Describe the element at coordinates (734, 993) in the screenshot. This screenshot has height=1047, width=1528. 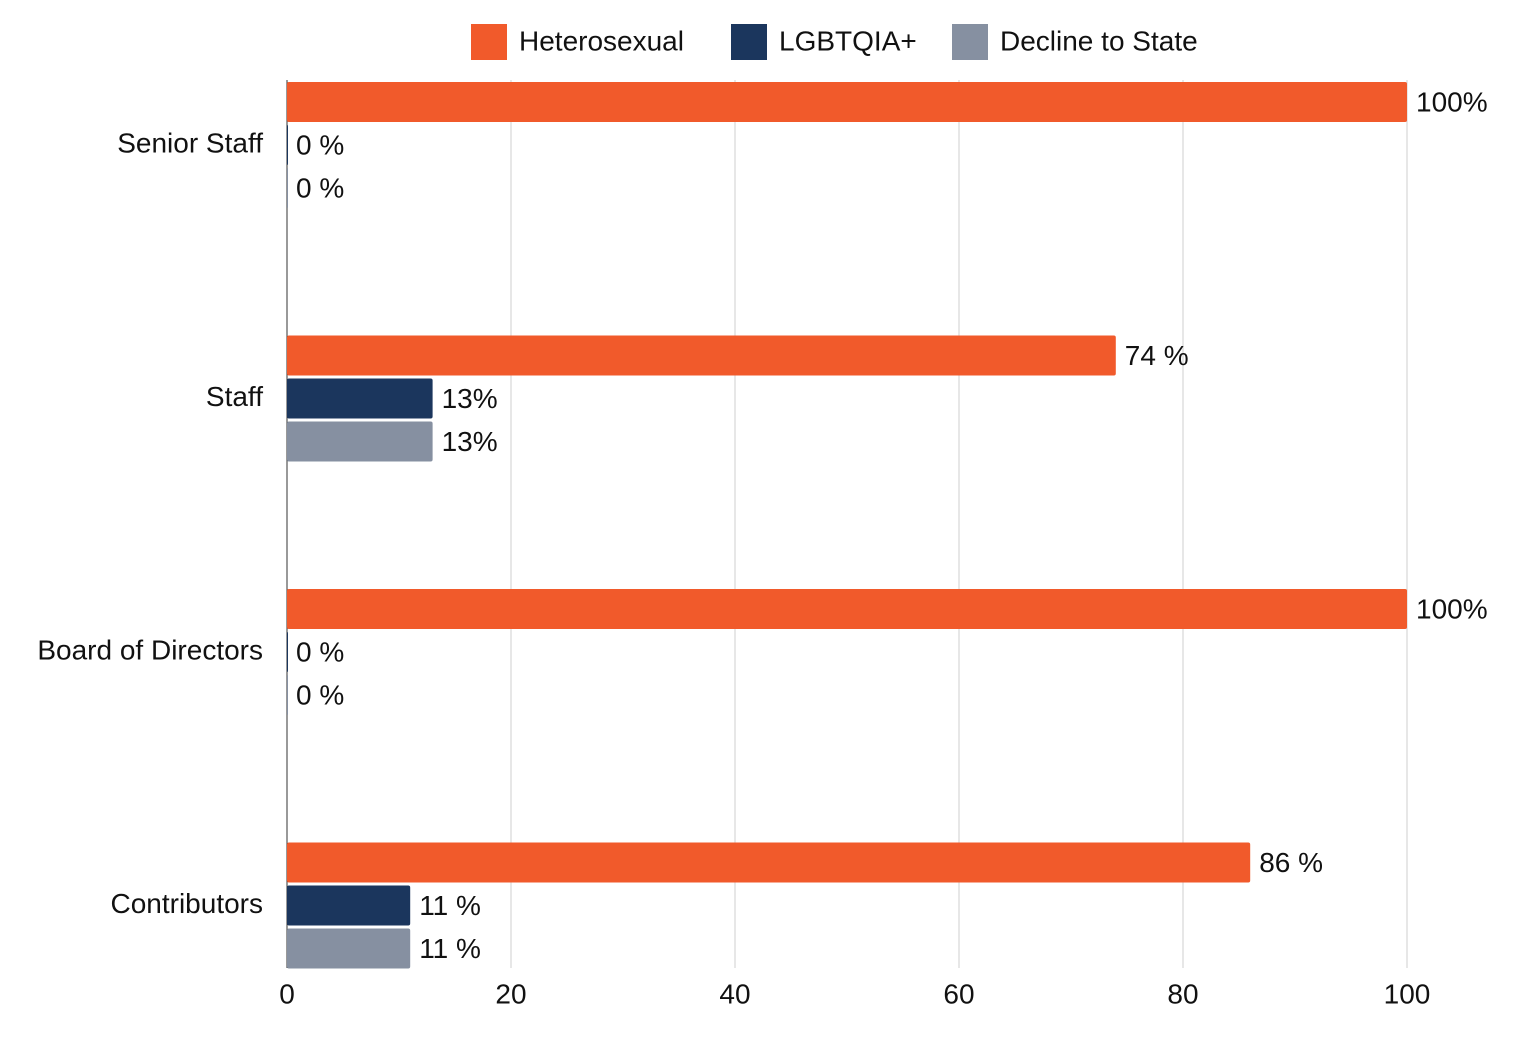
I see `x-tick-label: 40` at that location.